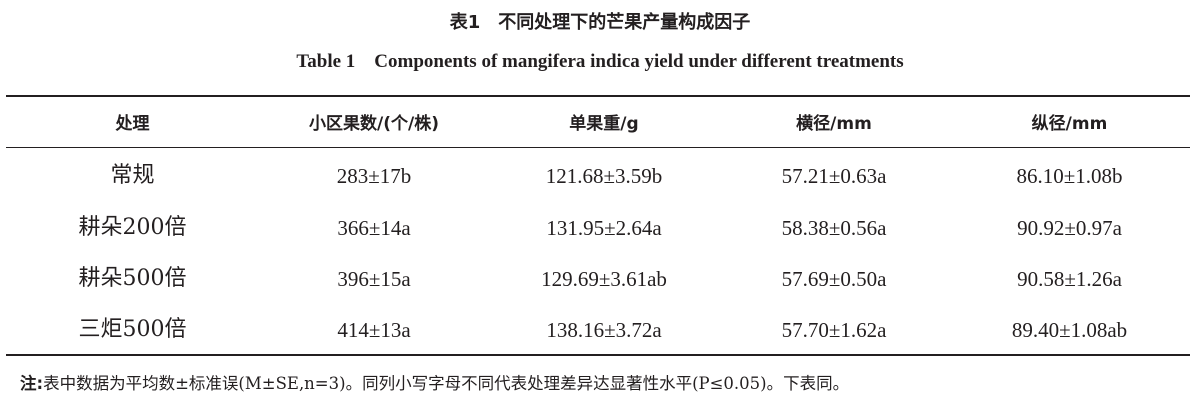 The image size is (1200, 407). I want to click on top-rule, so click(598, 96).